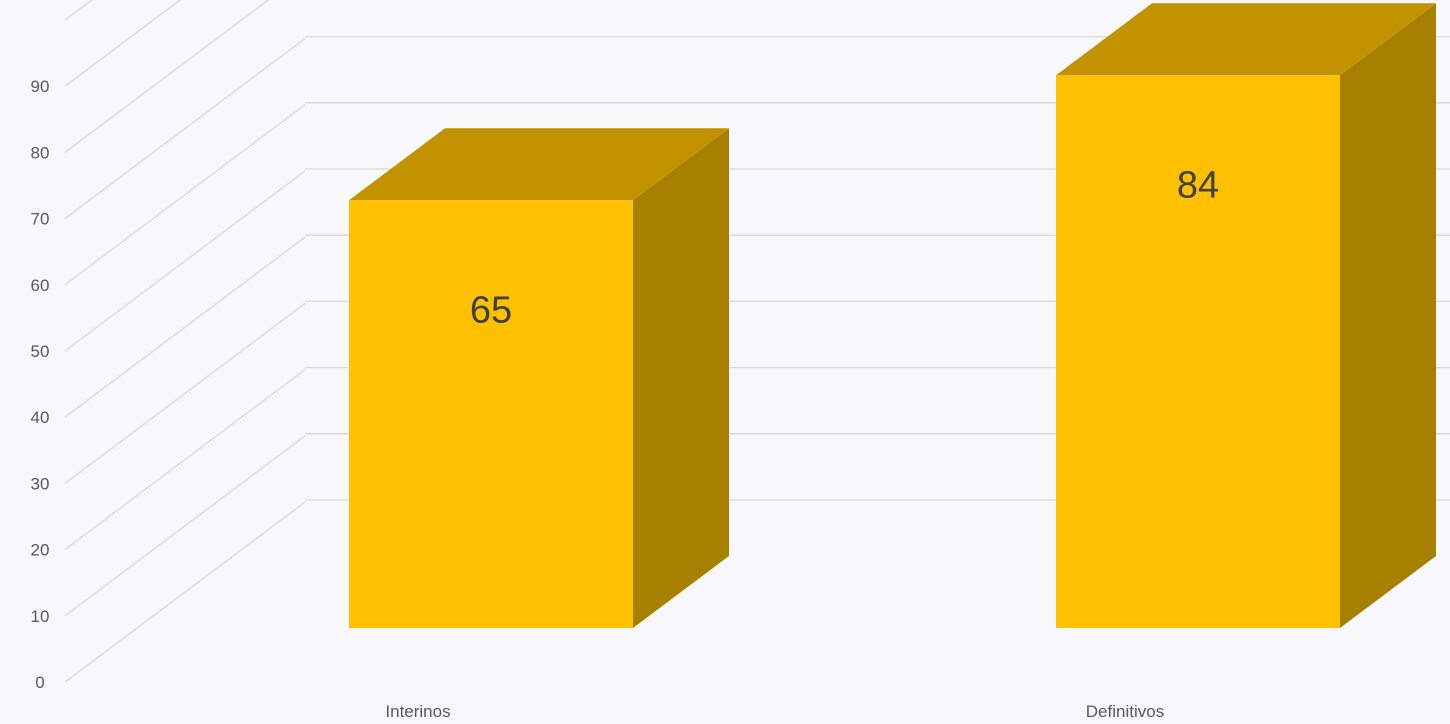 Image resolution: width=1450 pixels, height=724 pixels. What do you see at coordinates (40, 285) in the screenshot?
I see `y-tick-label: 60` at bounding box center [40, 285].